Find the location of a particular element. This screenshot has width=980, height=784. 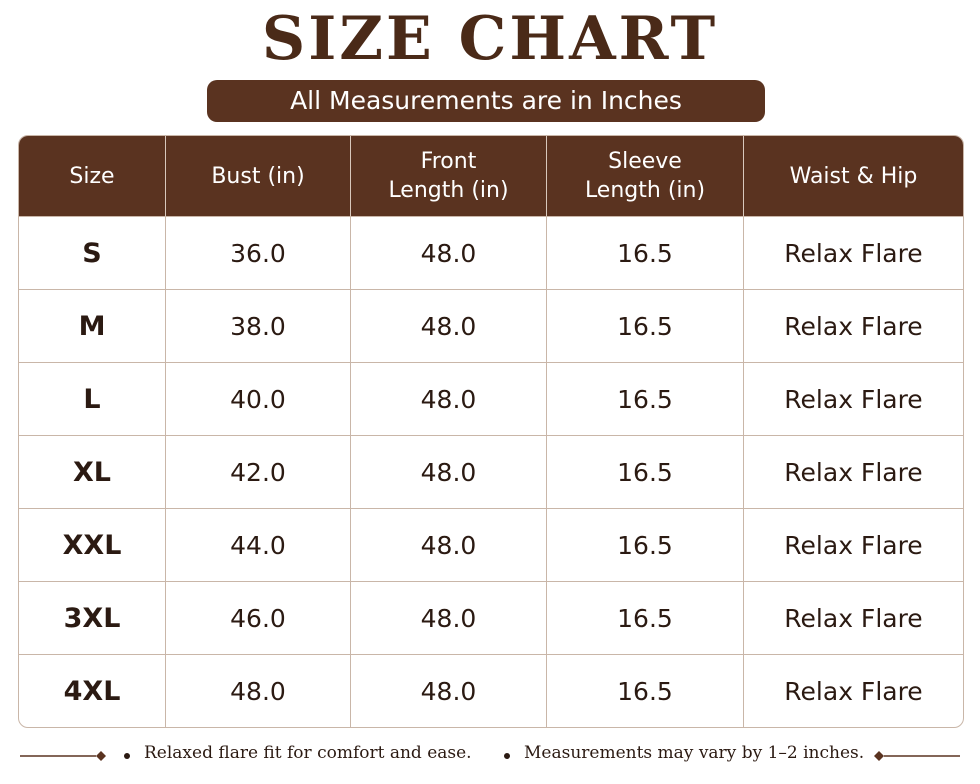

size-cell: XL is located at coordinates (92, 471).